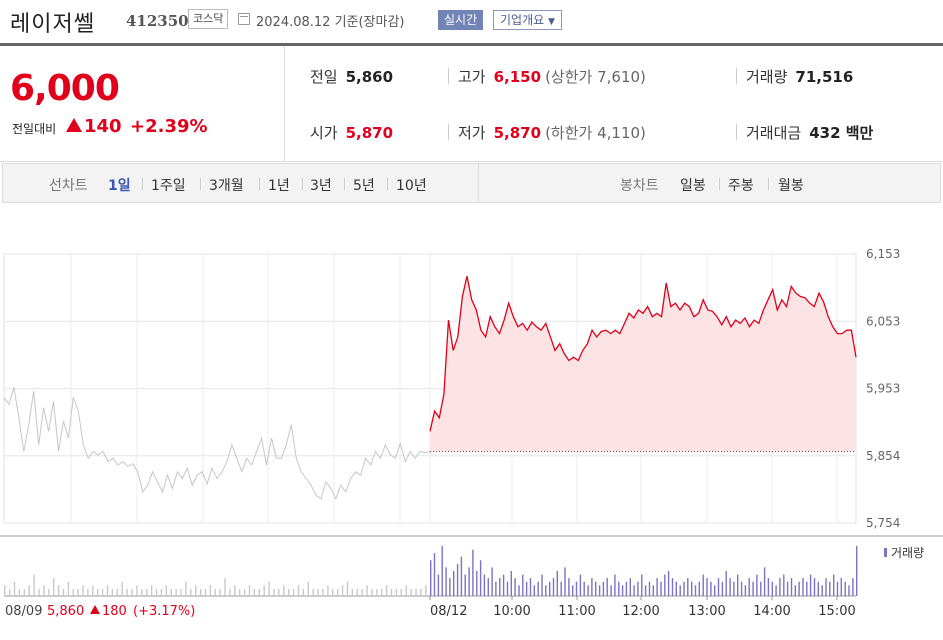  Describe the element at coordinates (522, 20) in the screenshot. I see `company-info-label: 기업개요` at that location.